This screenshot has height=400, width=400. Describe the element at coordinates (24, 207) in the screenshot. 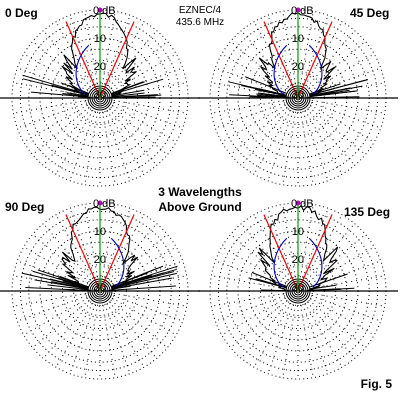

I see `panel-title-90: 90 Deg` at that location.